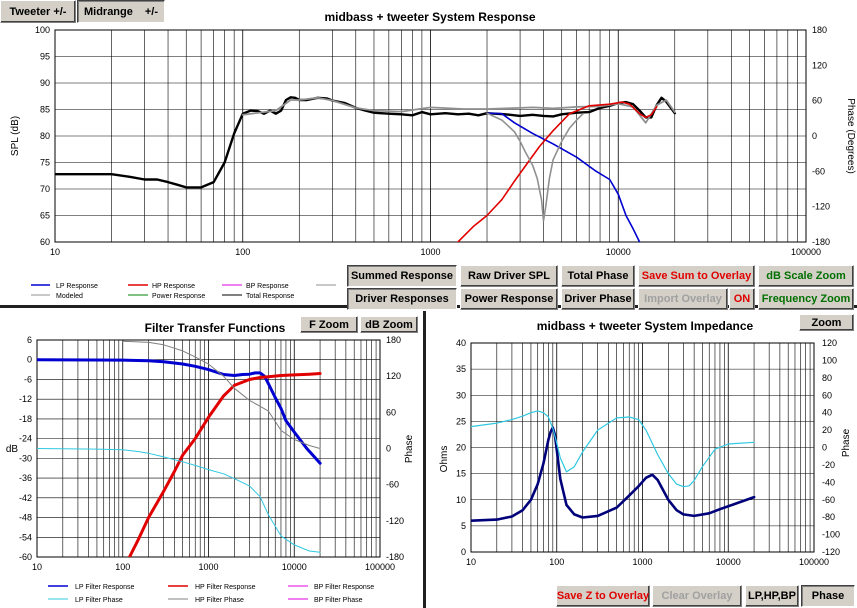 This screenshot has height=608, width=857. What do you see at coordinates (463, 552) in the screenshot?
I see `imp-ytick-label: 0` at bounding box center [463, 552].